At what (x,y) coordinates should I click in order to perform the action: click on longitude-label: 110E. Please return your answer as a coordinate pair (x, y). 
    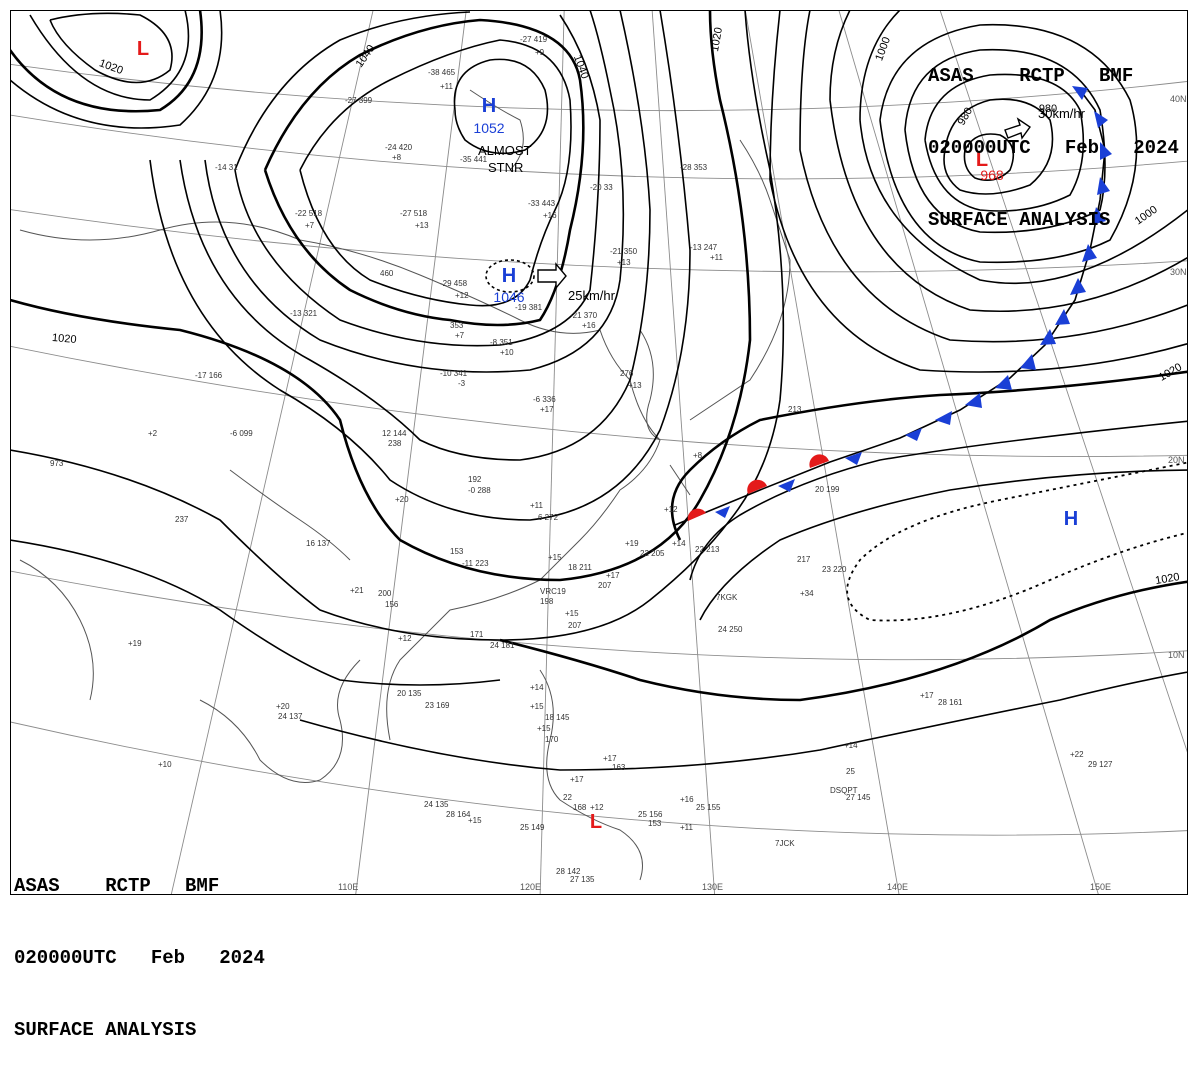
    Looking at the image, I should click on (348, 887).